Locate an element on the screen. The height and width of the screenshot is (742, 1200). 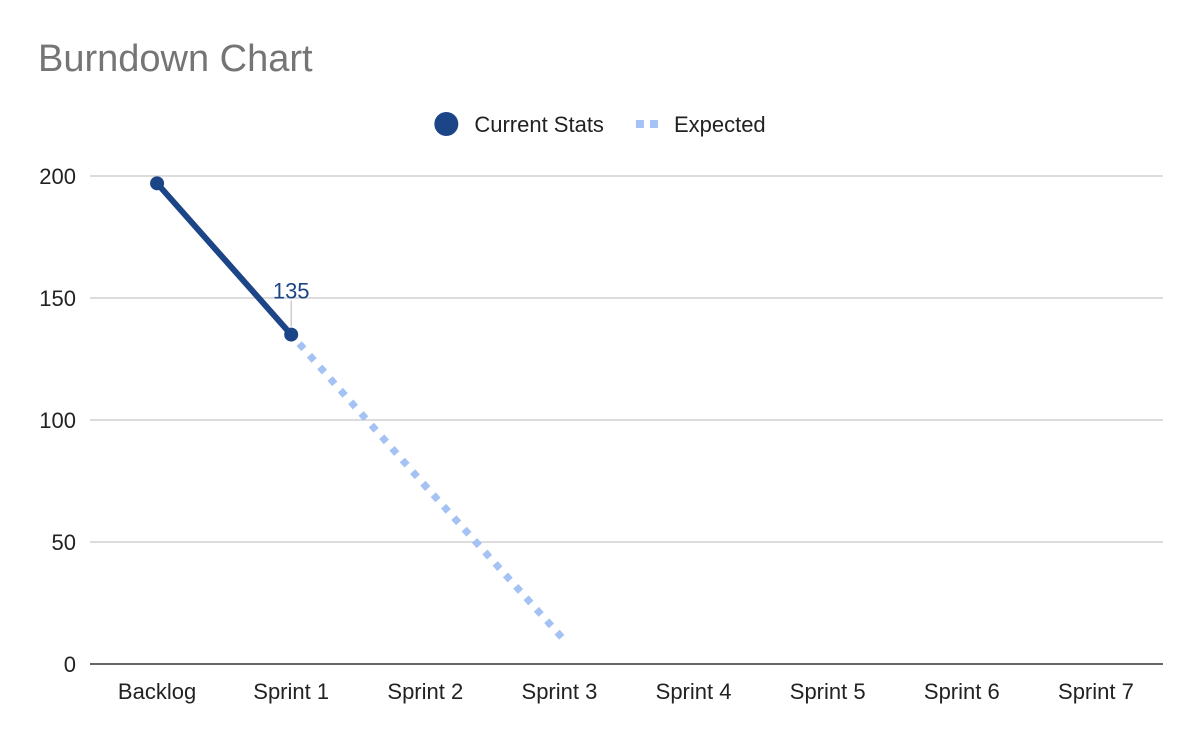
series-current-stats-line is located at coordinates (224, 259).